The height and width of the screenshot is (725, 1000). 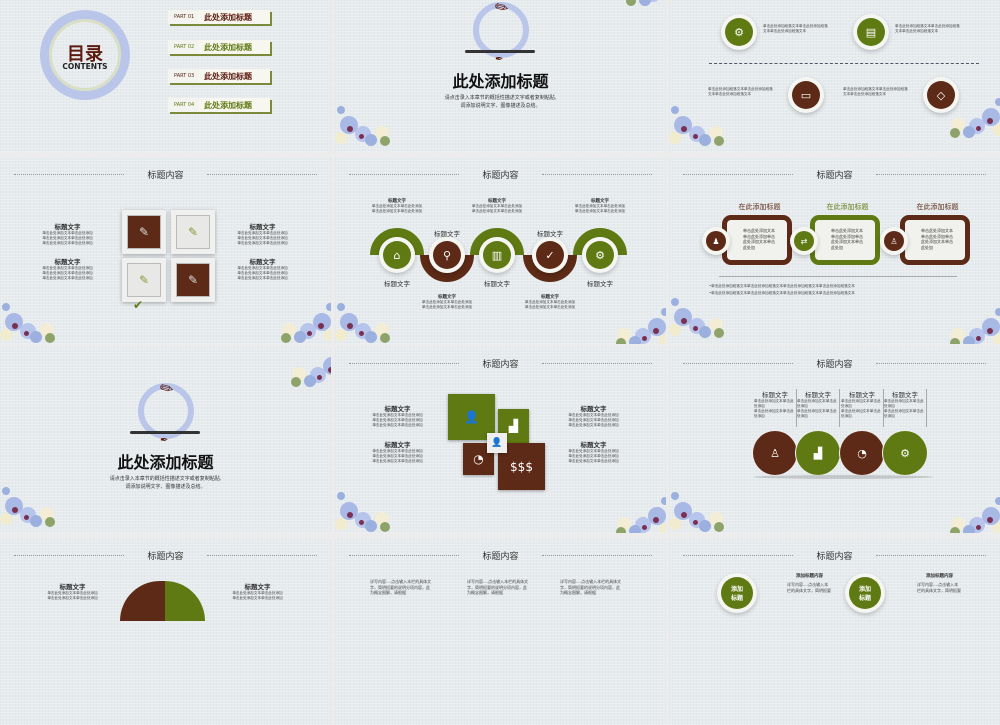 I want to click on toc-part-2: PART 02 此处添加标题, so click(x=219, y=47).